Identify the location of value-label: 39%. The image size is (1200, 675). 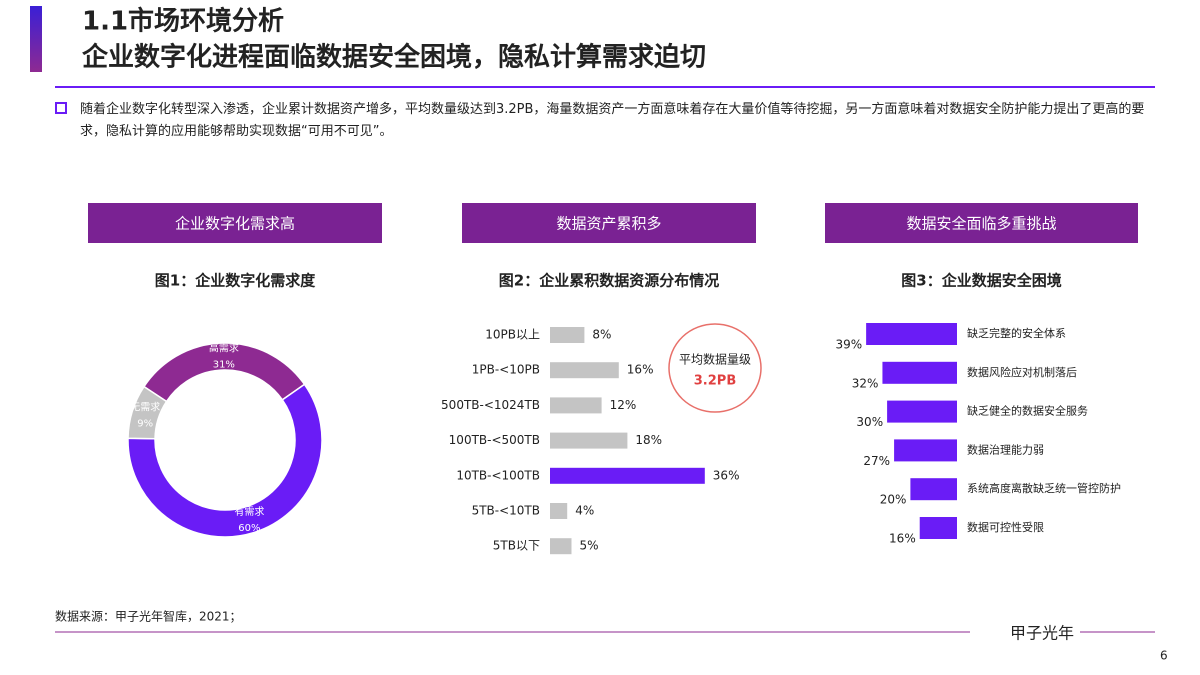
(848, 345).